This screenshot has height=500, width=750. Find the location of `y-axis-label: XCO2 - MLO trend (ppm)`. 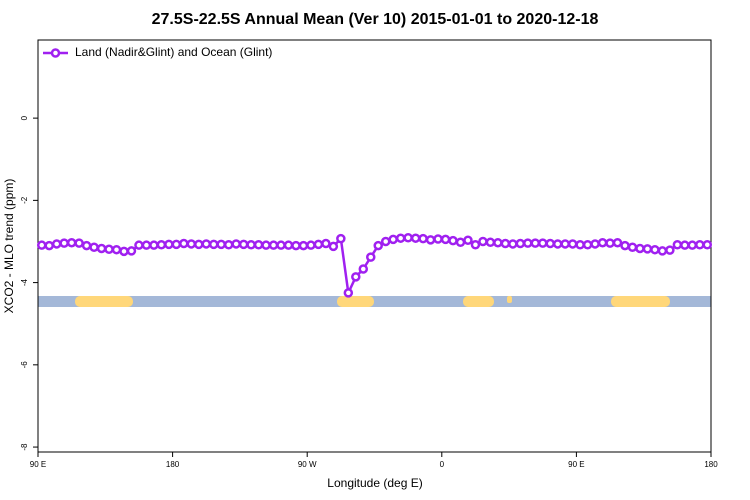

y-axis-label: XCO2 - MLO trend (ppm) is located at coordinates (9, 246).